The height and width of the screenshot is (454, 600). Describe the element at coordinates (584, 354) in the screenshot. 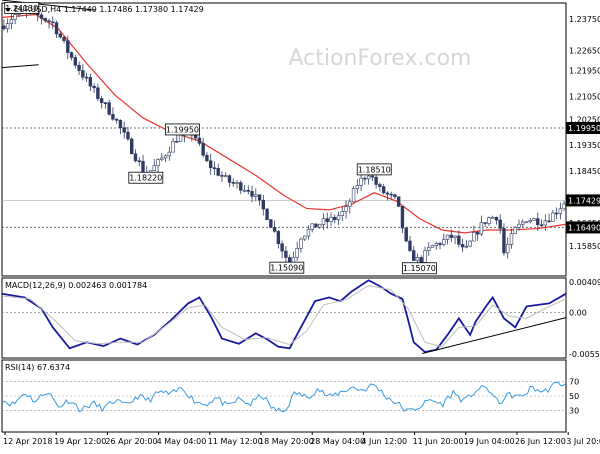

I see `macd-y-tick: -0.005566` at that location.